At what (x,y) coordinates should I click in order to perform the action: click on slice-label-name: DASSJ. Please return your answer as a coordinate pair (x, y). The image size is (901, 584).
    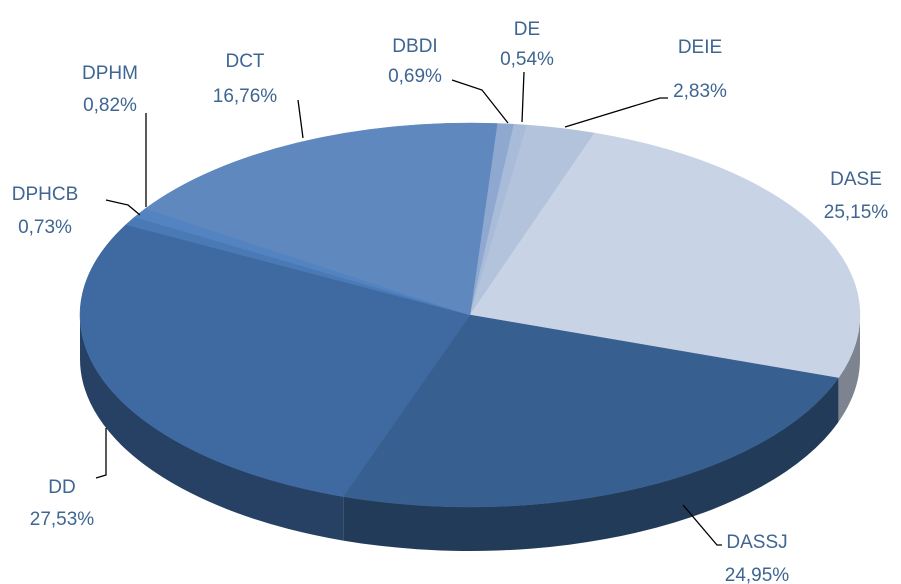
    Looking at the image, I should click on (756, 542).